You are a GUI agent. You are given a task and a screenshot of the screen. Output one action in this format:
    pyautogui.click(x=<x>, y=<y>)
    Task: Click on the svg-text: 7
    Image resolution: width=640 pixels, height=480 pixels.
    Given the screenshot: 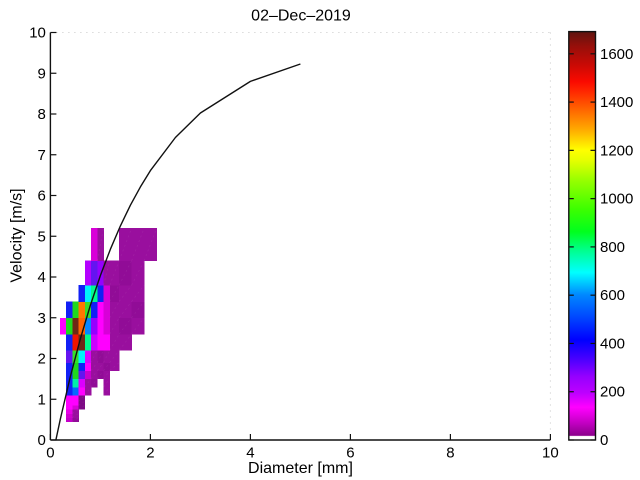 What is the action you would take?
    pyautogui.click(x=42, y=155)
    